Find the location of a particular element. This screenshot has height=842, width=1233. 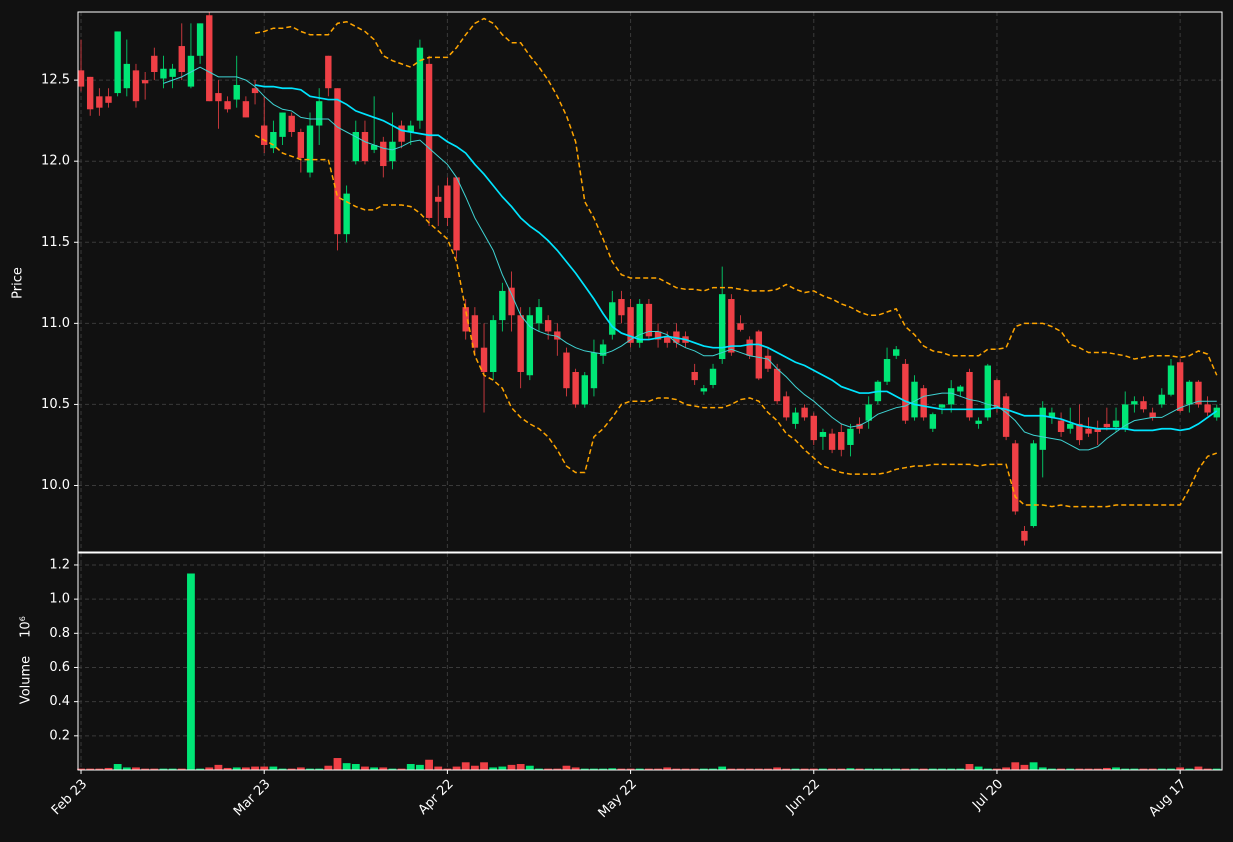

y-tick-label: 0.4 is located at coordinates (59, 701).